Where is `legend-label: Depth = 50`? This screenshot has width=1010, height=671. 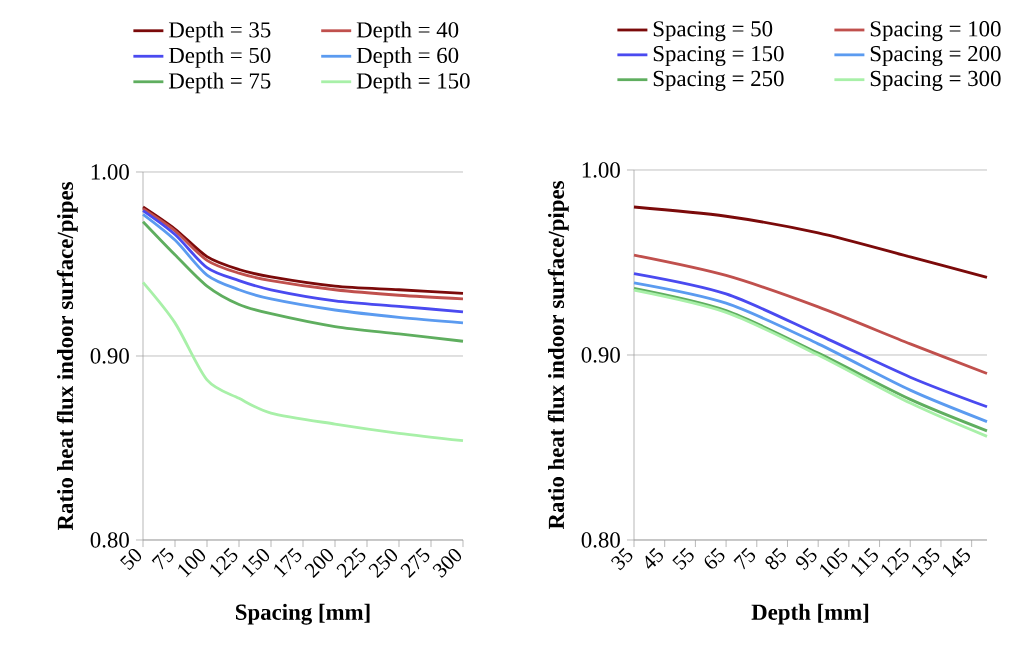
legend-label: Depth = 50 is located at coordinates (219, 57).